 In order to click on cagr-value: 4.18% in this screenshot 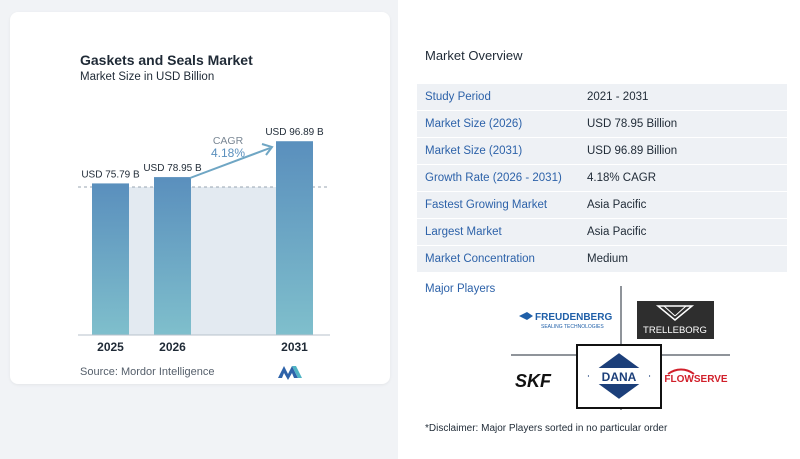, I will do `click(228, 153)`.